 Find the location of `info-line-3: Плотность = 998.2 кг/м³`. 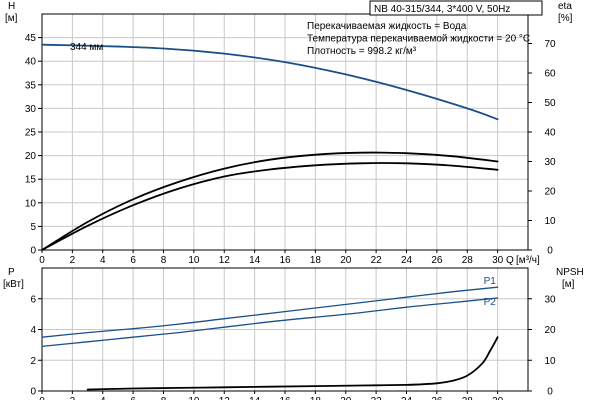

info-line-3: Плотность = 998.2 кг/м³ is located at coordinates (362, 51).